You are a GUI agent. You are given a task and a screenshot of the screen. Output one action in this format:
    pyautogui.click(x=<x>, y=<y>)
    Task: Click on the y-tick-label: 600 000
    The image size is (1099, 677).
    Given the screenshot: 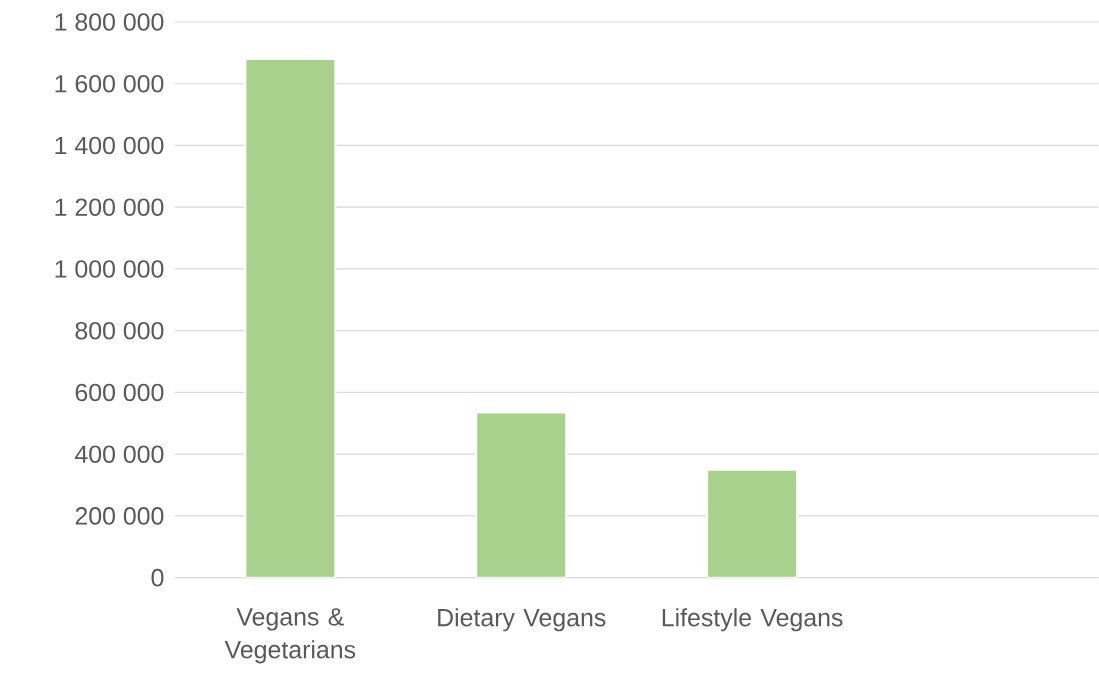 What is the action you would take?
    pyautogui.click(x=119, y=392)
    